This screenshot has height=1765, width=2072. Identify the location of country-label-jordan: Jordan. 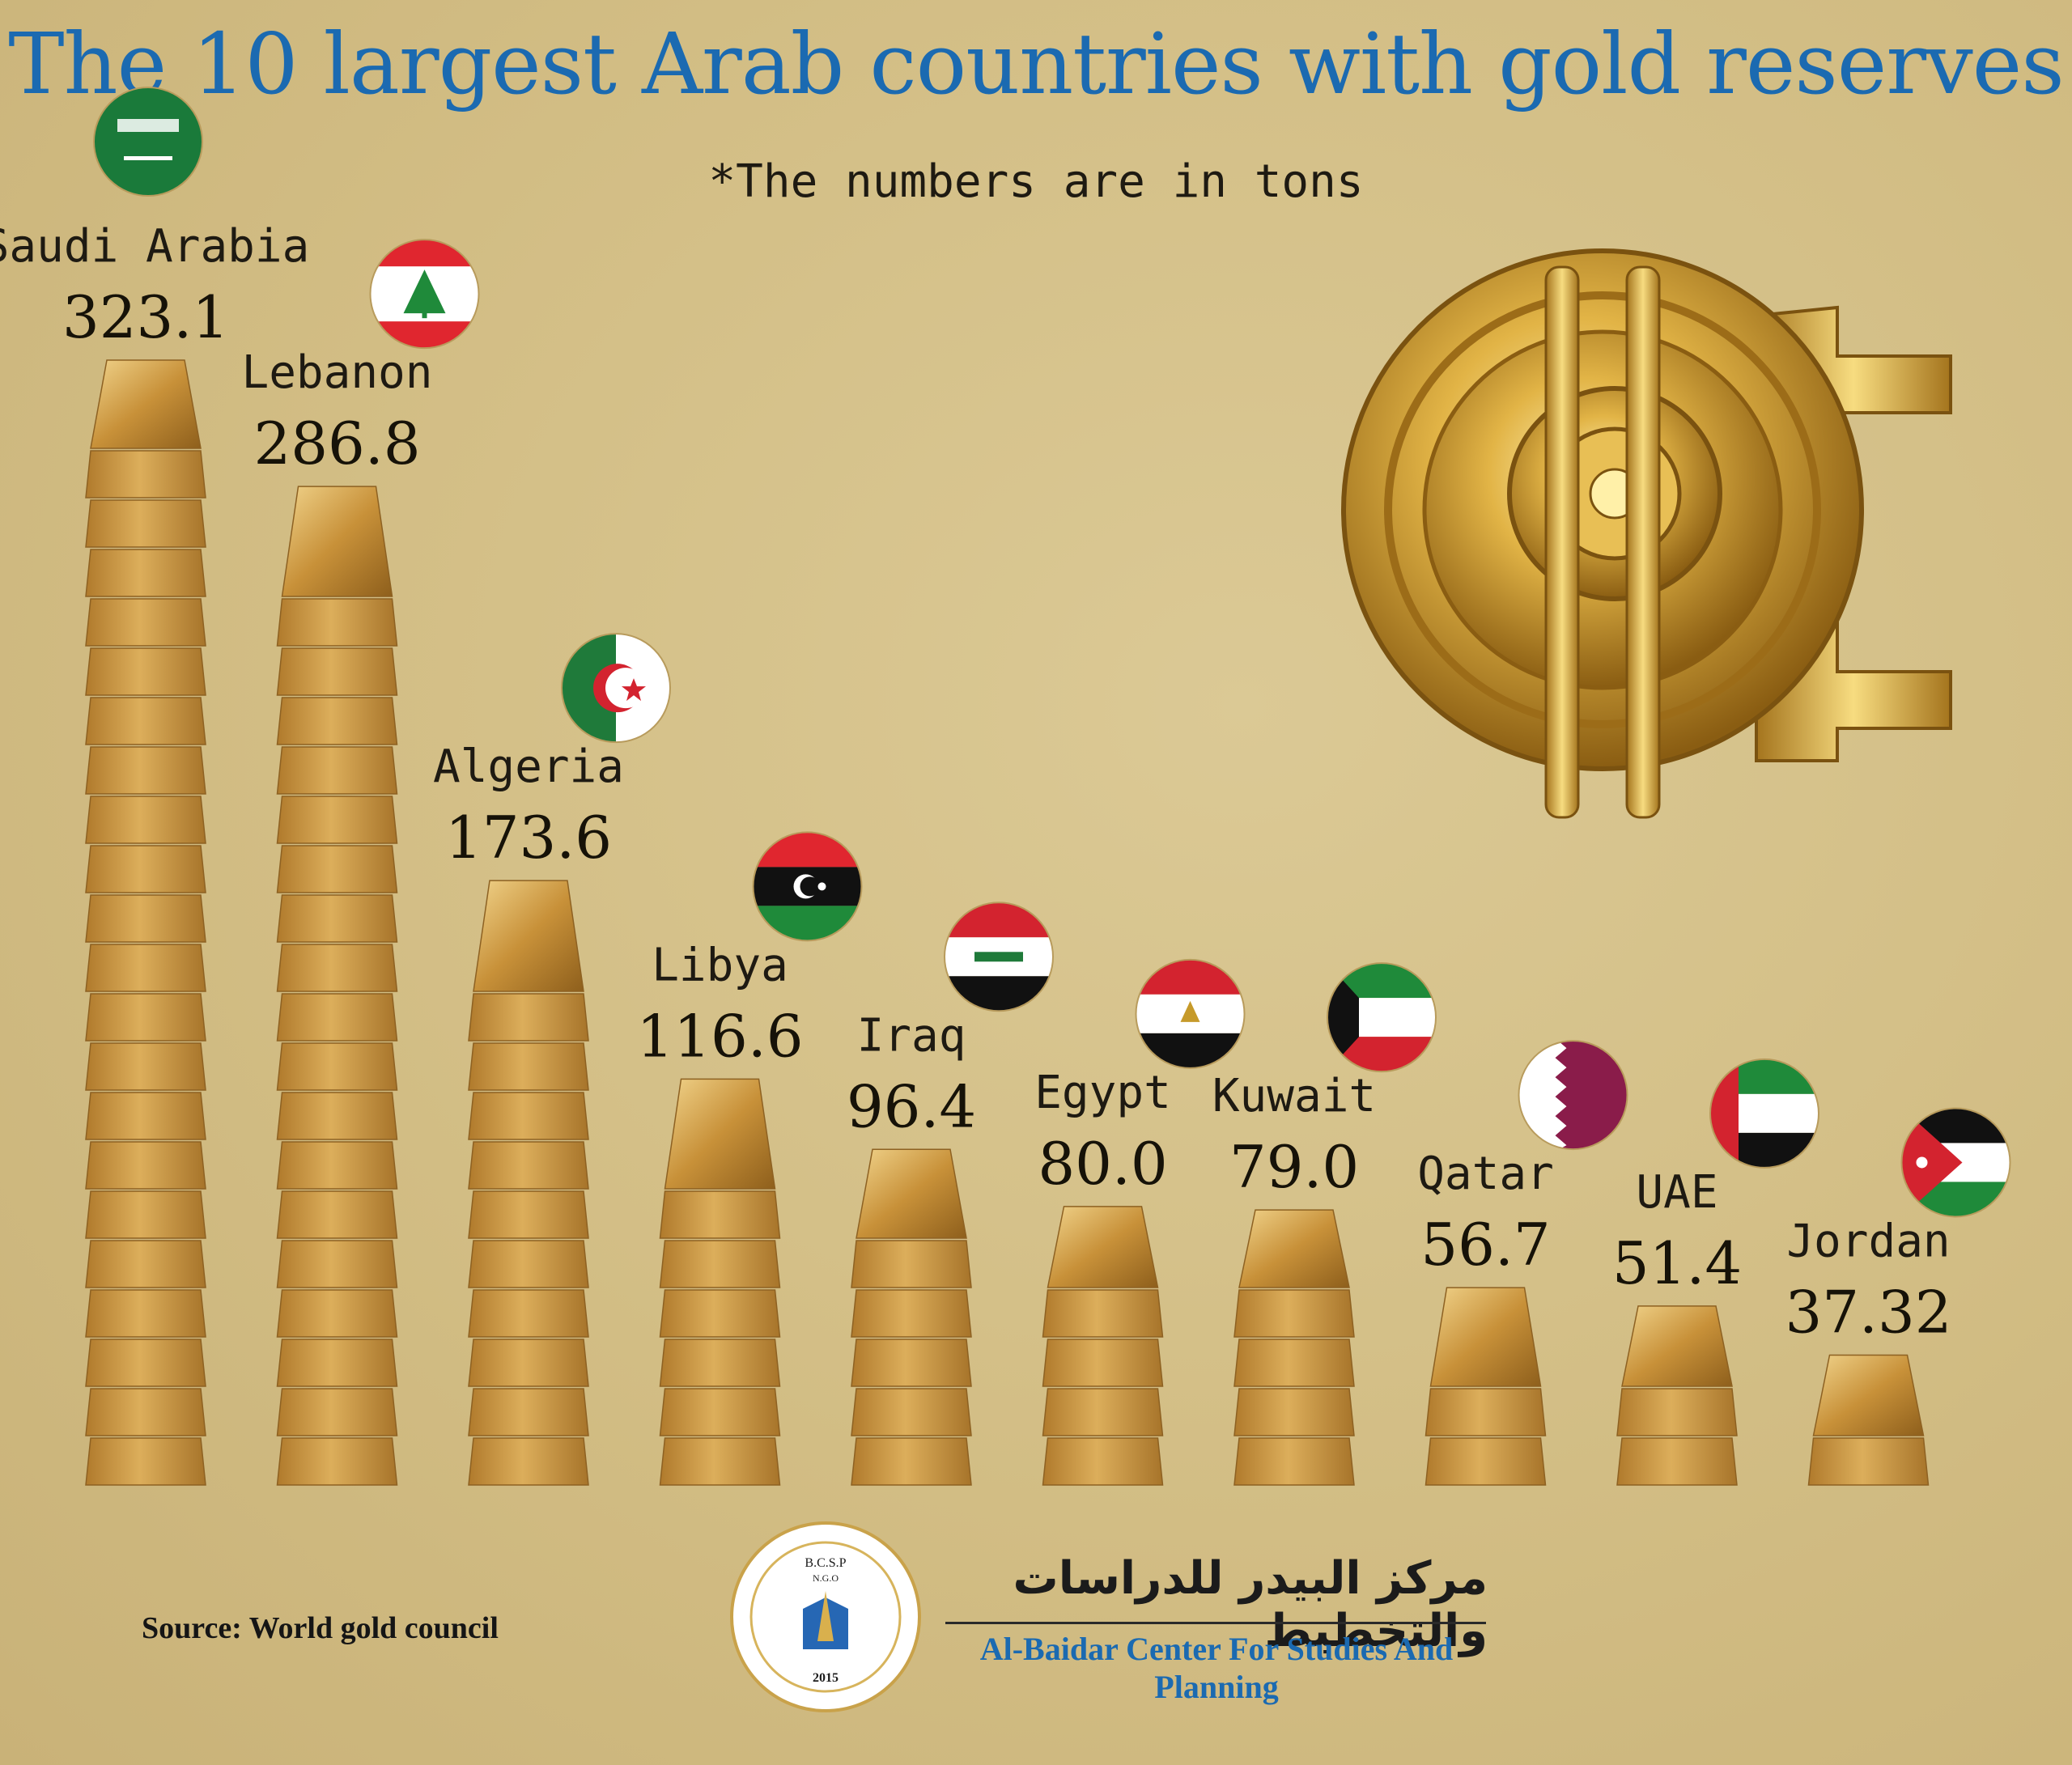
(1868, 1241).